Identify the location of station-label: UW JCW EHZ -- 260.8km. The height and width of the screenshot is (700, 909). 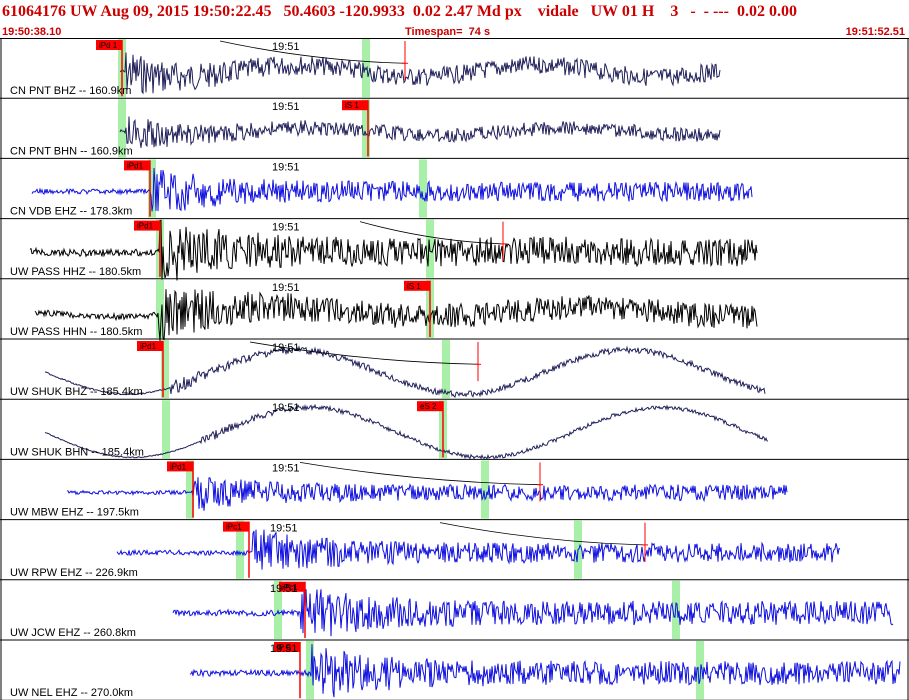
(73, 633).